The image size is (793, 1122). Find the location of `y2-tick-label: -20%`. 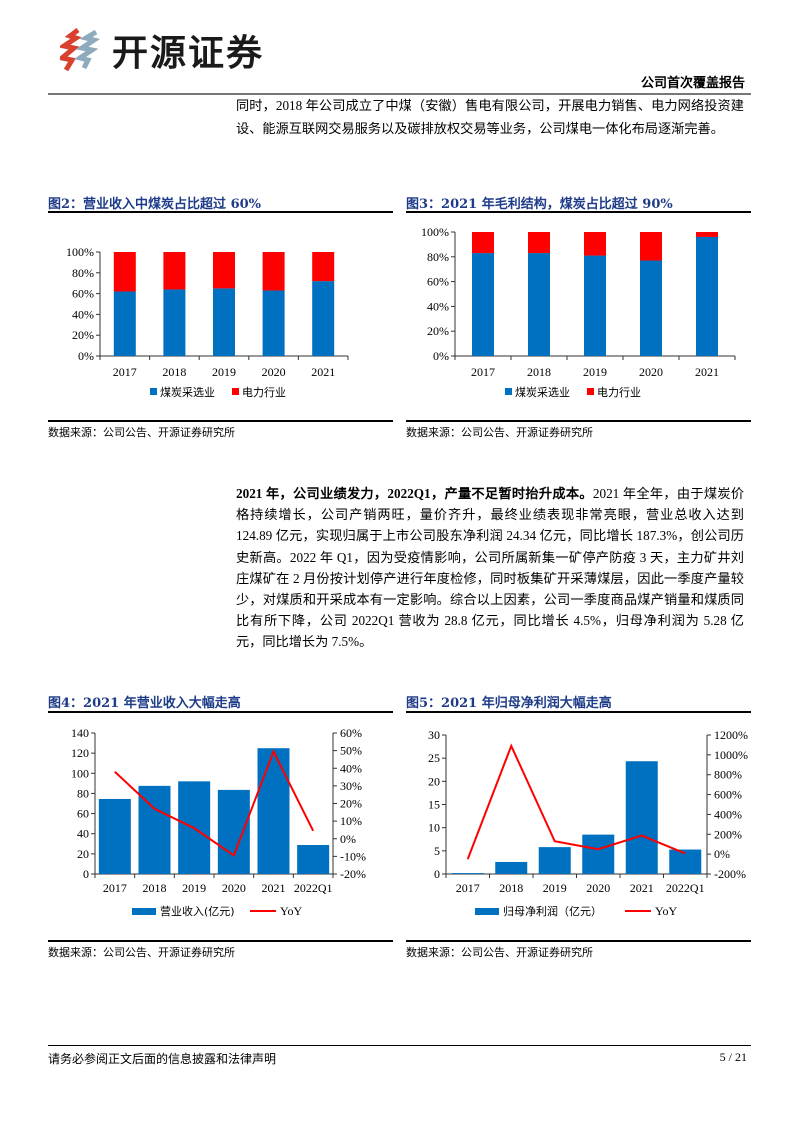

y2-tick-label: -20% is located at coordinates (353, 874).